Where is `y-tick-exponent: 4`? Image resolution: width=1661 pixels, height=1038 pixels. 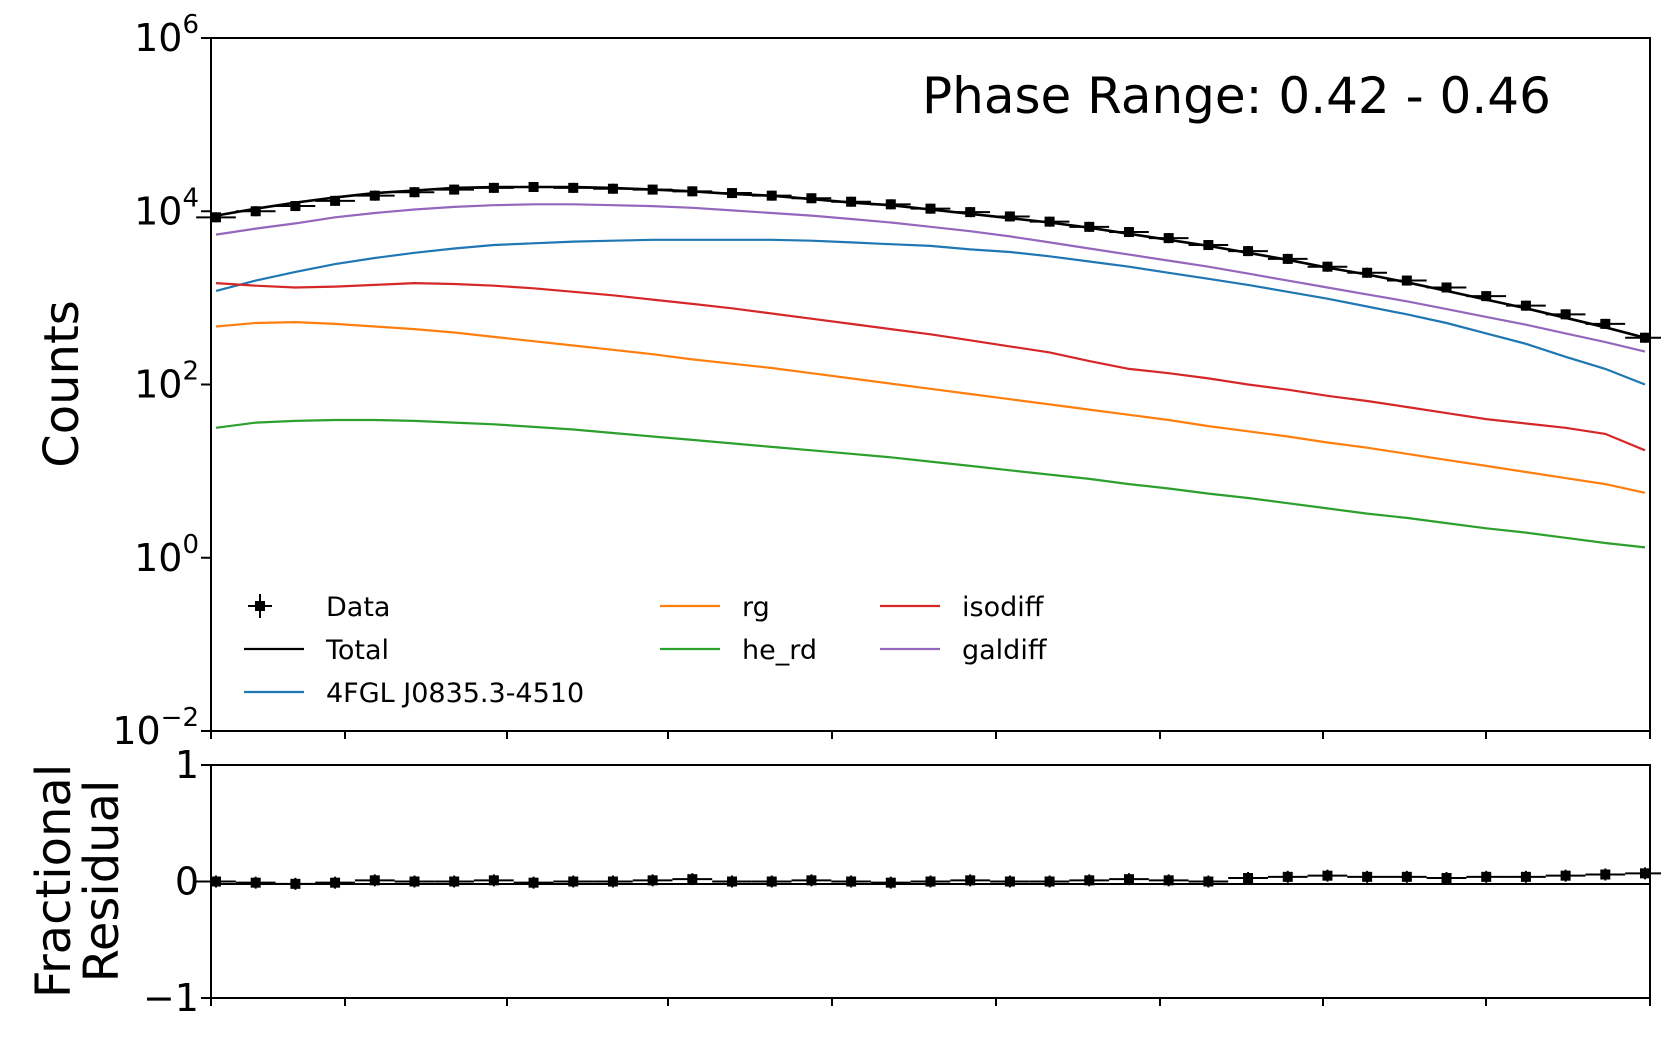 y-tick-exponent: 4 is located at coordinates (190, 198).